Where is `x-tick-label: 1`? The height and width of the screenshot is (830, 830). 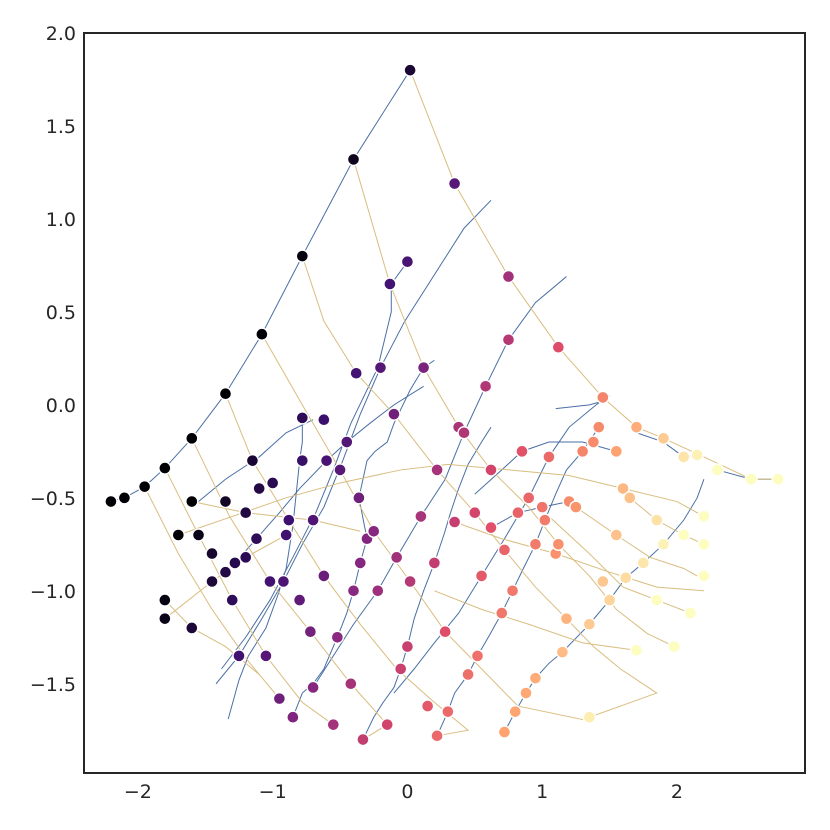
x-tick-label: 1 is located at coordinates (542, 792).